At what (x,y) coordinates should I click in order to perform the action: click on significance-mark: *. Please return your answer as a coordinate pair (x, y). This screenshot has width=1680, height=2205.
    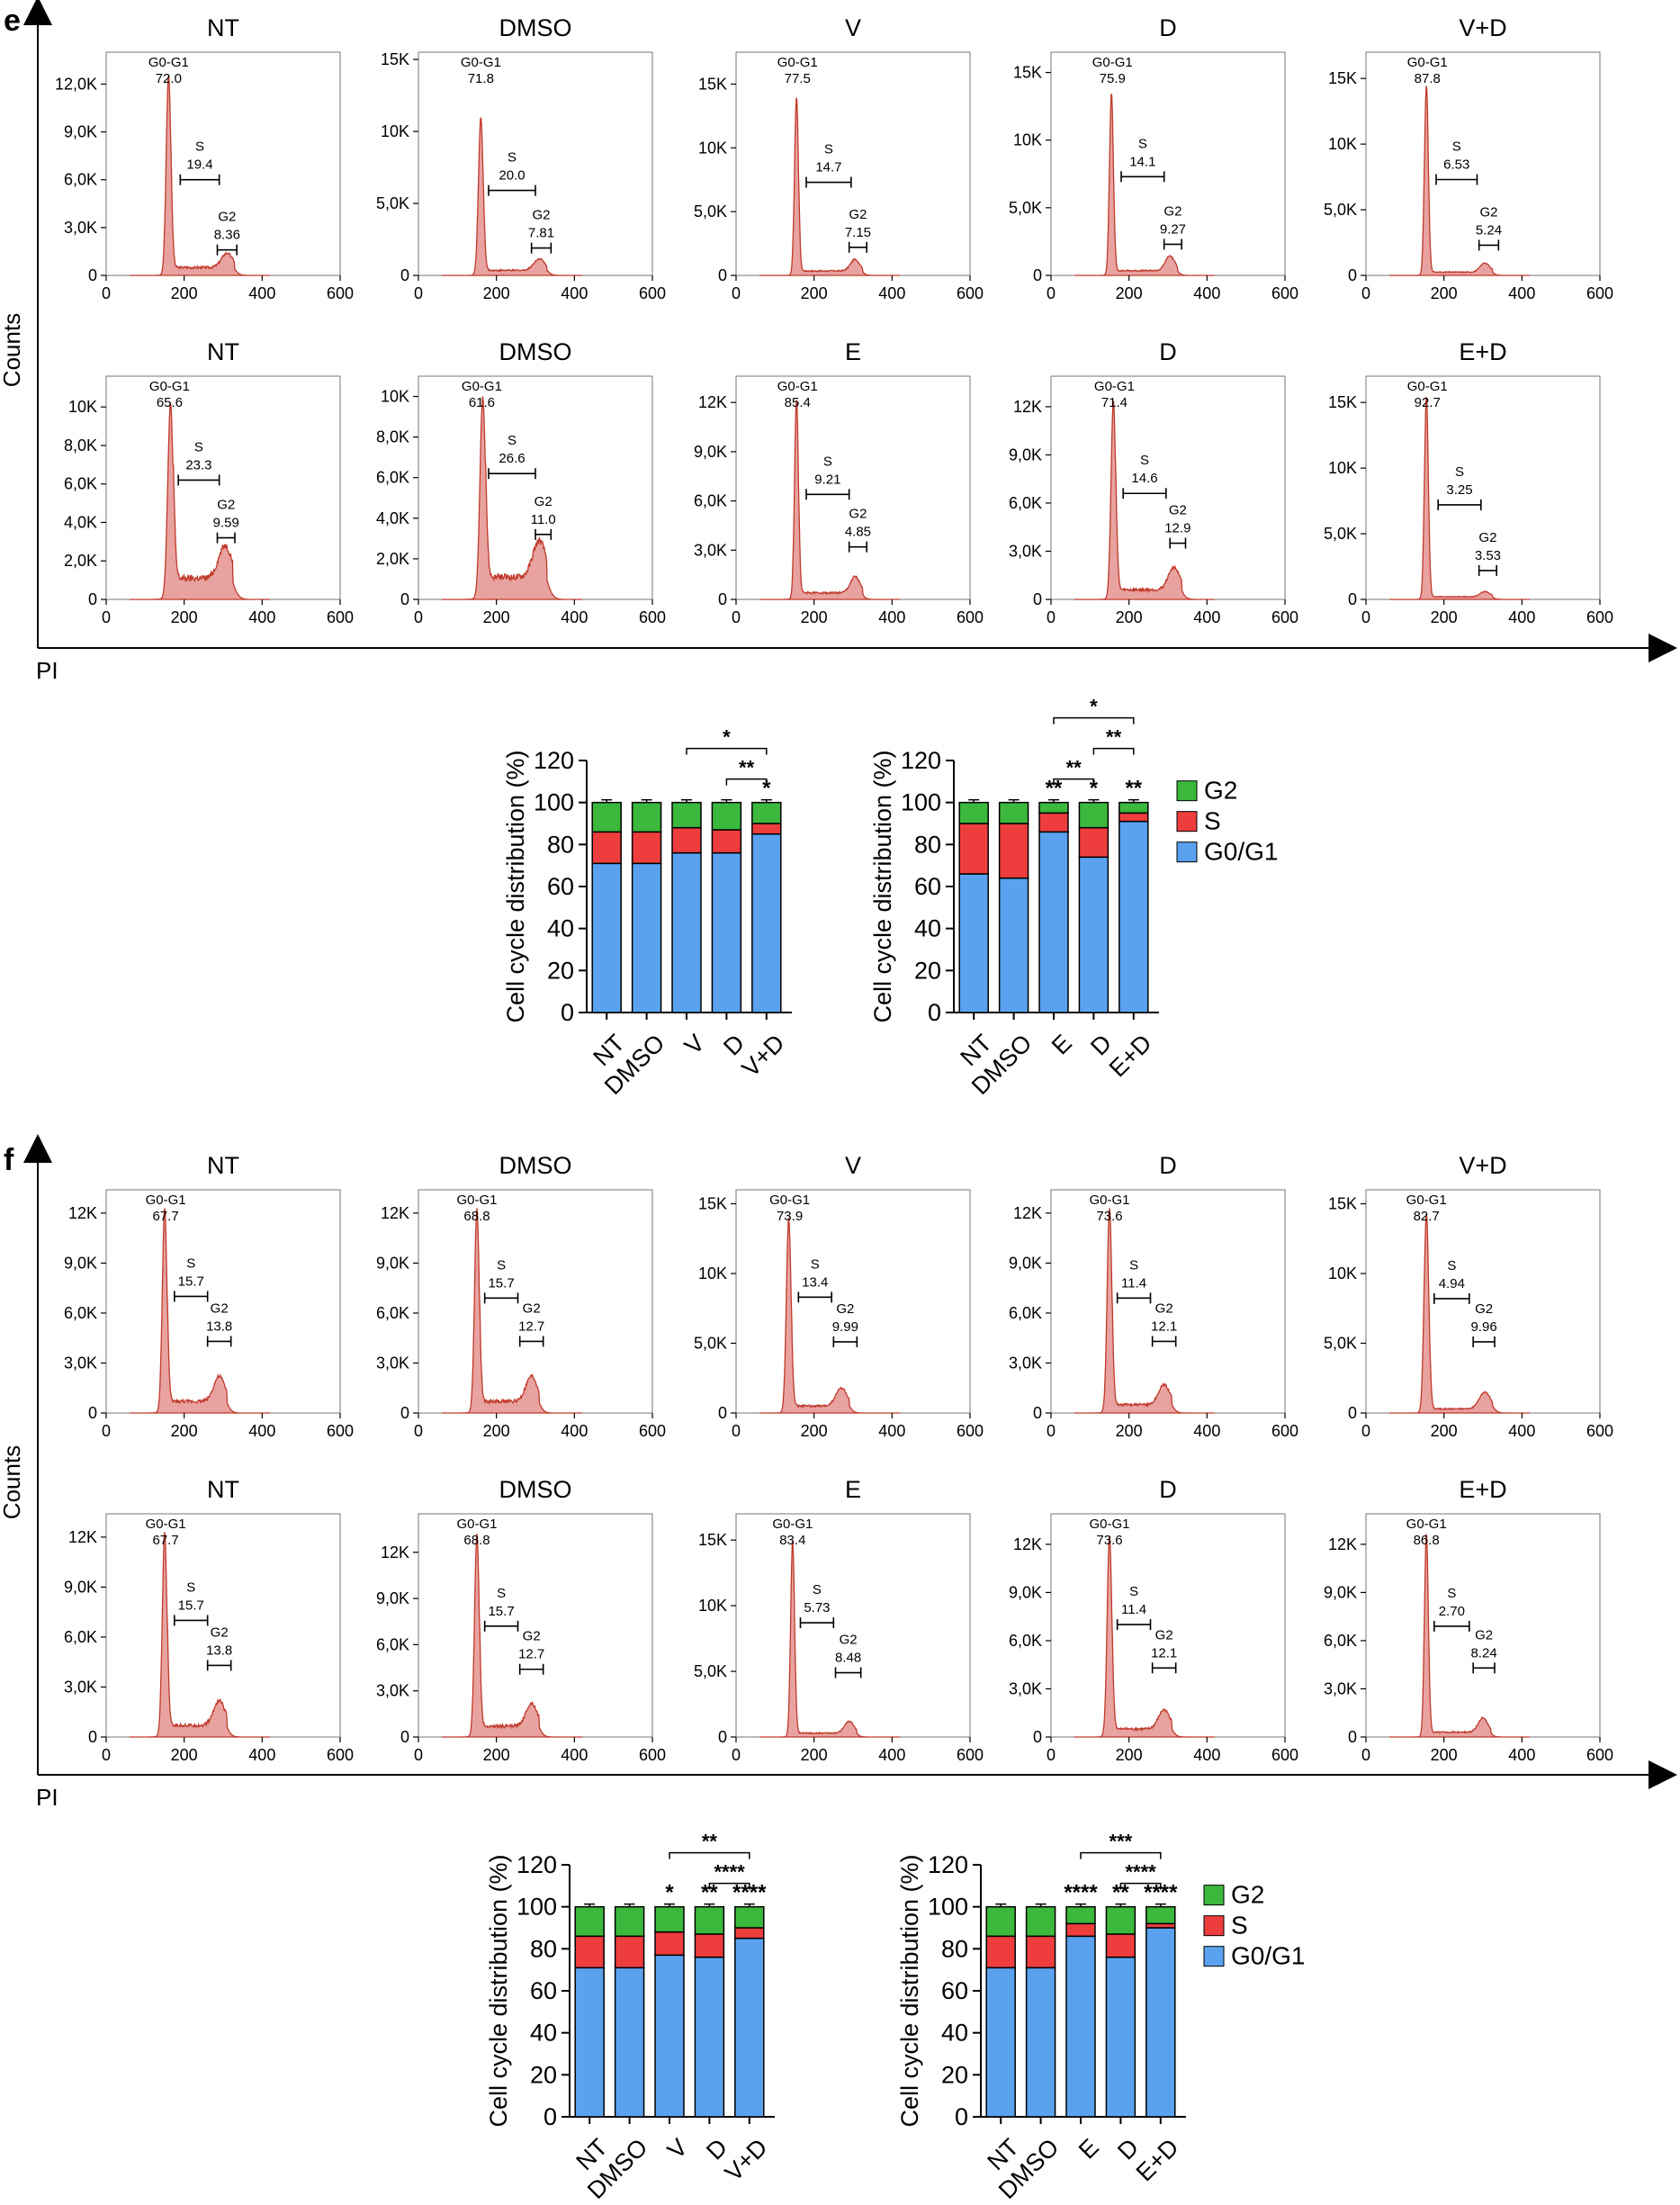
    Looking at the image, I should click on (1094, 789).